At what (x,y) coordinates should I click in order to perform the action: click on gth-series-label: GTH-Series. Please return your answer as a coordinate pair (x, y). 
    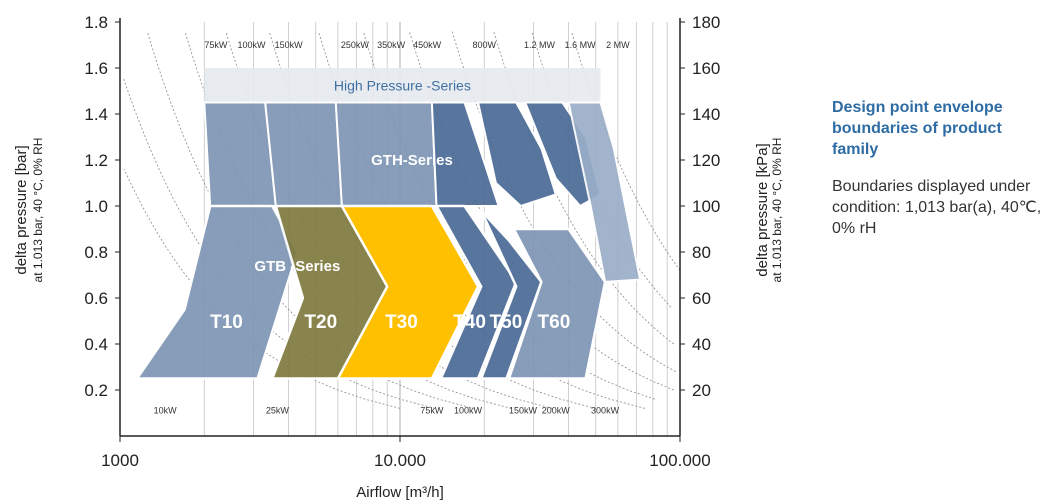
    Looking at the image, I should click on (412, 160).